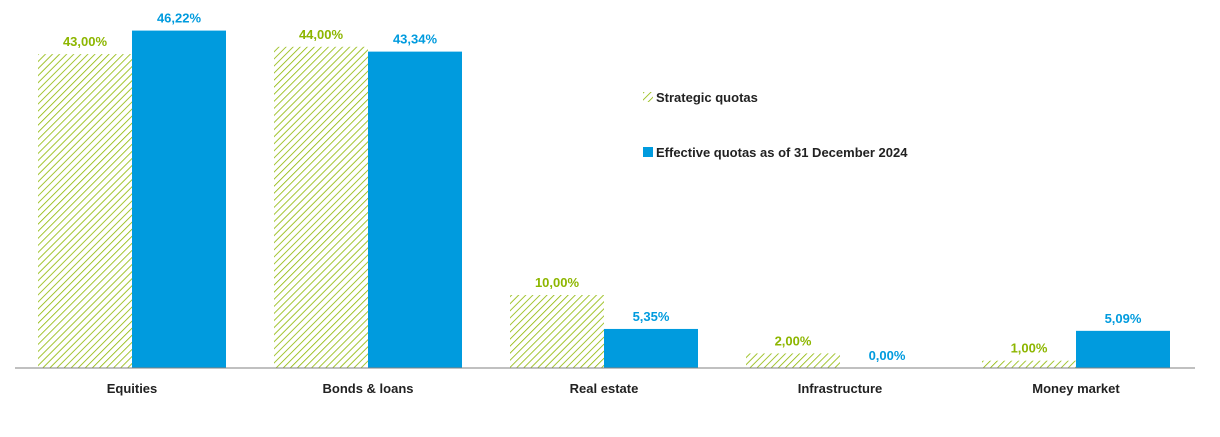 The image size is (1220, 437). What do you see at coordinates (648, 97) in the screenshot?
I see `legend-swatch-strategic` at bounding box center [648, 97].